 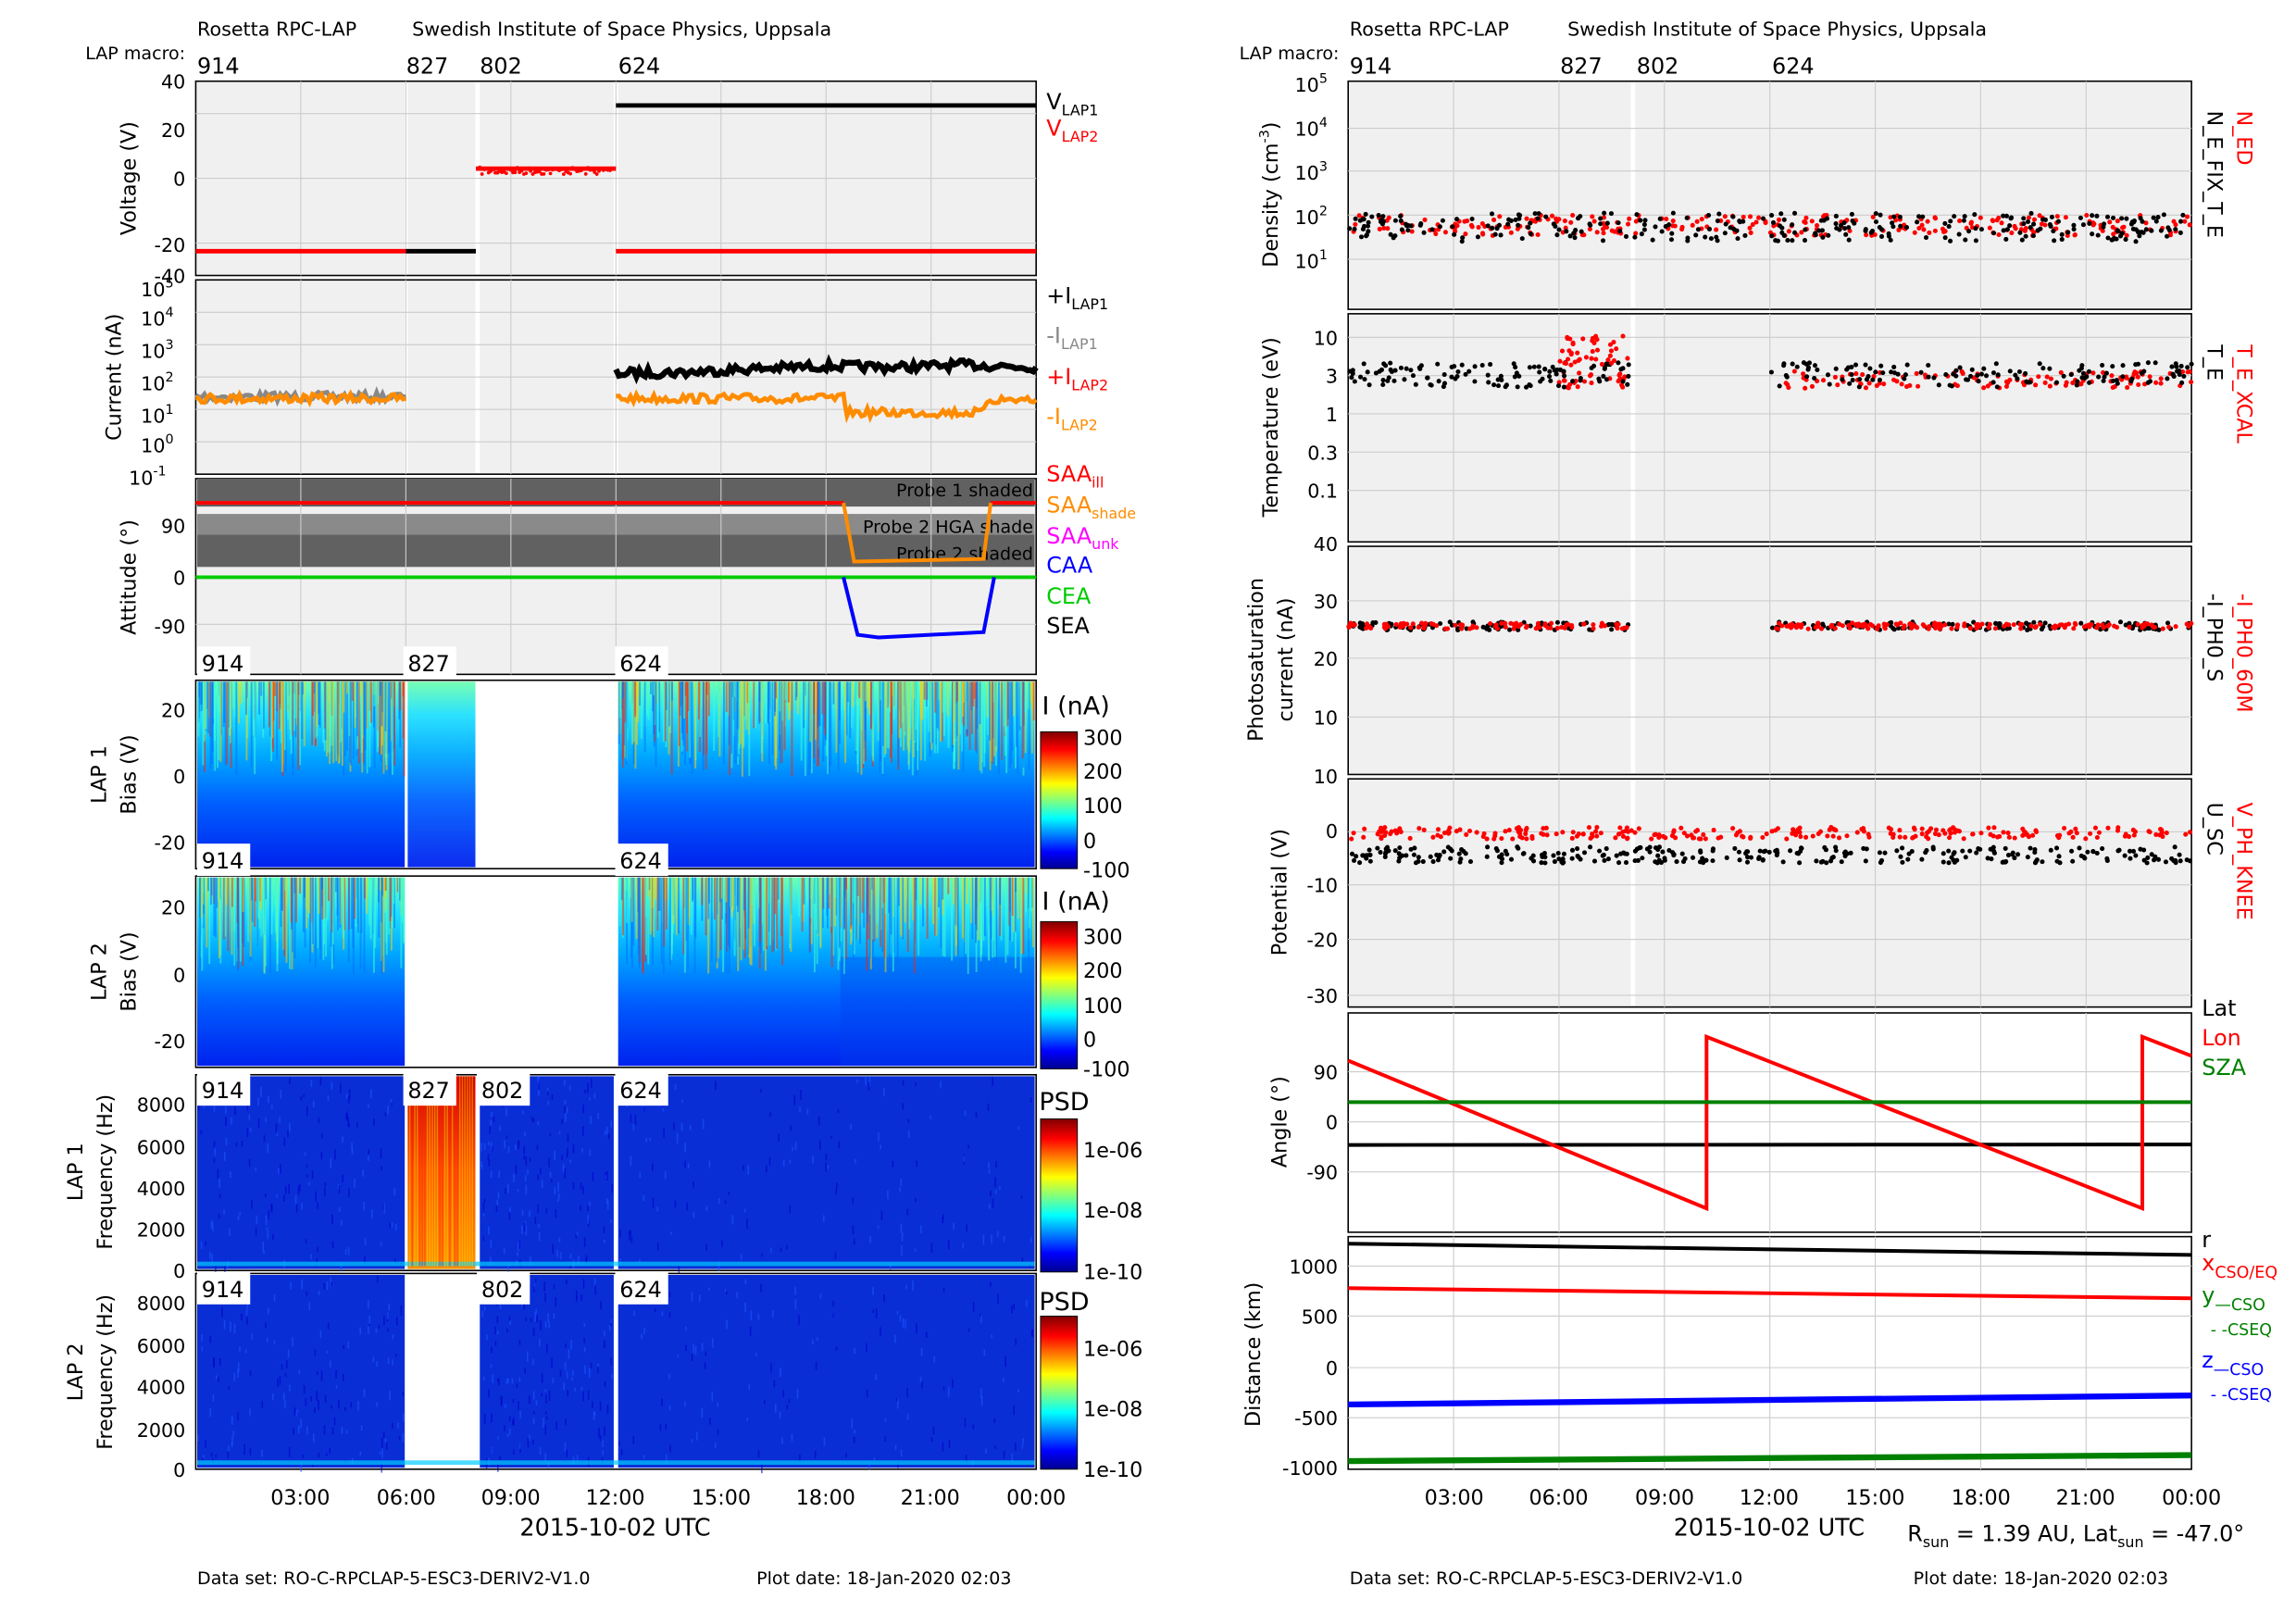 I want to click on point--i_ph0_s, so click(x=2034, y=622).